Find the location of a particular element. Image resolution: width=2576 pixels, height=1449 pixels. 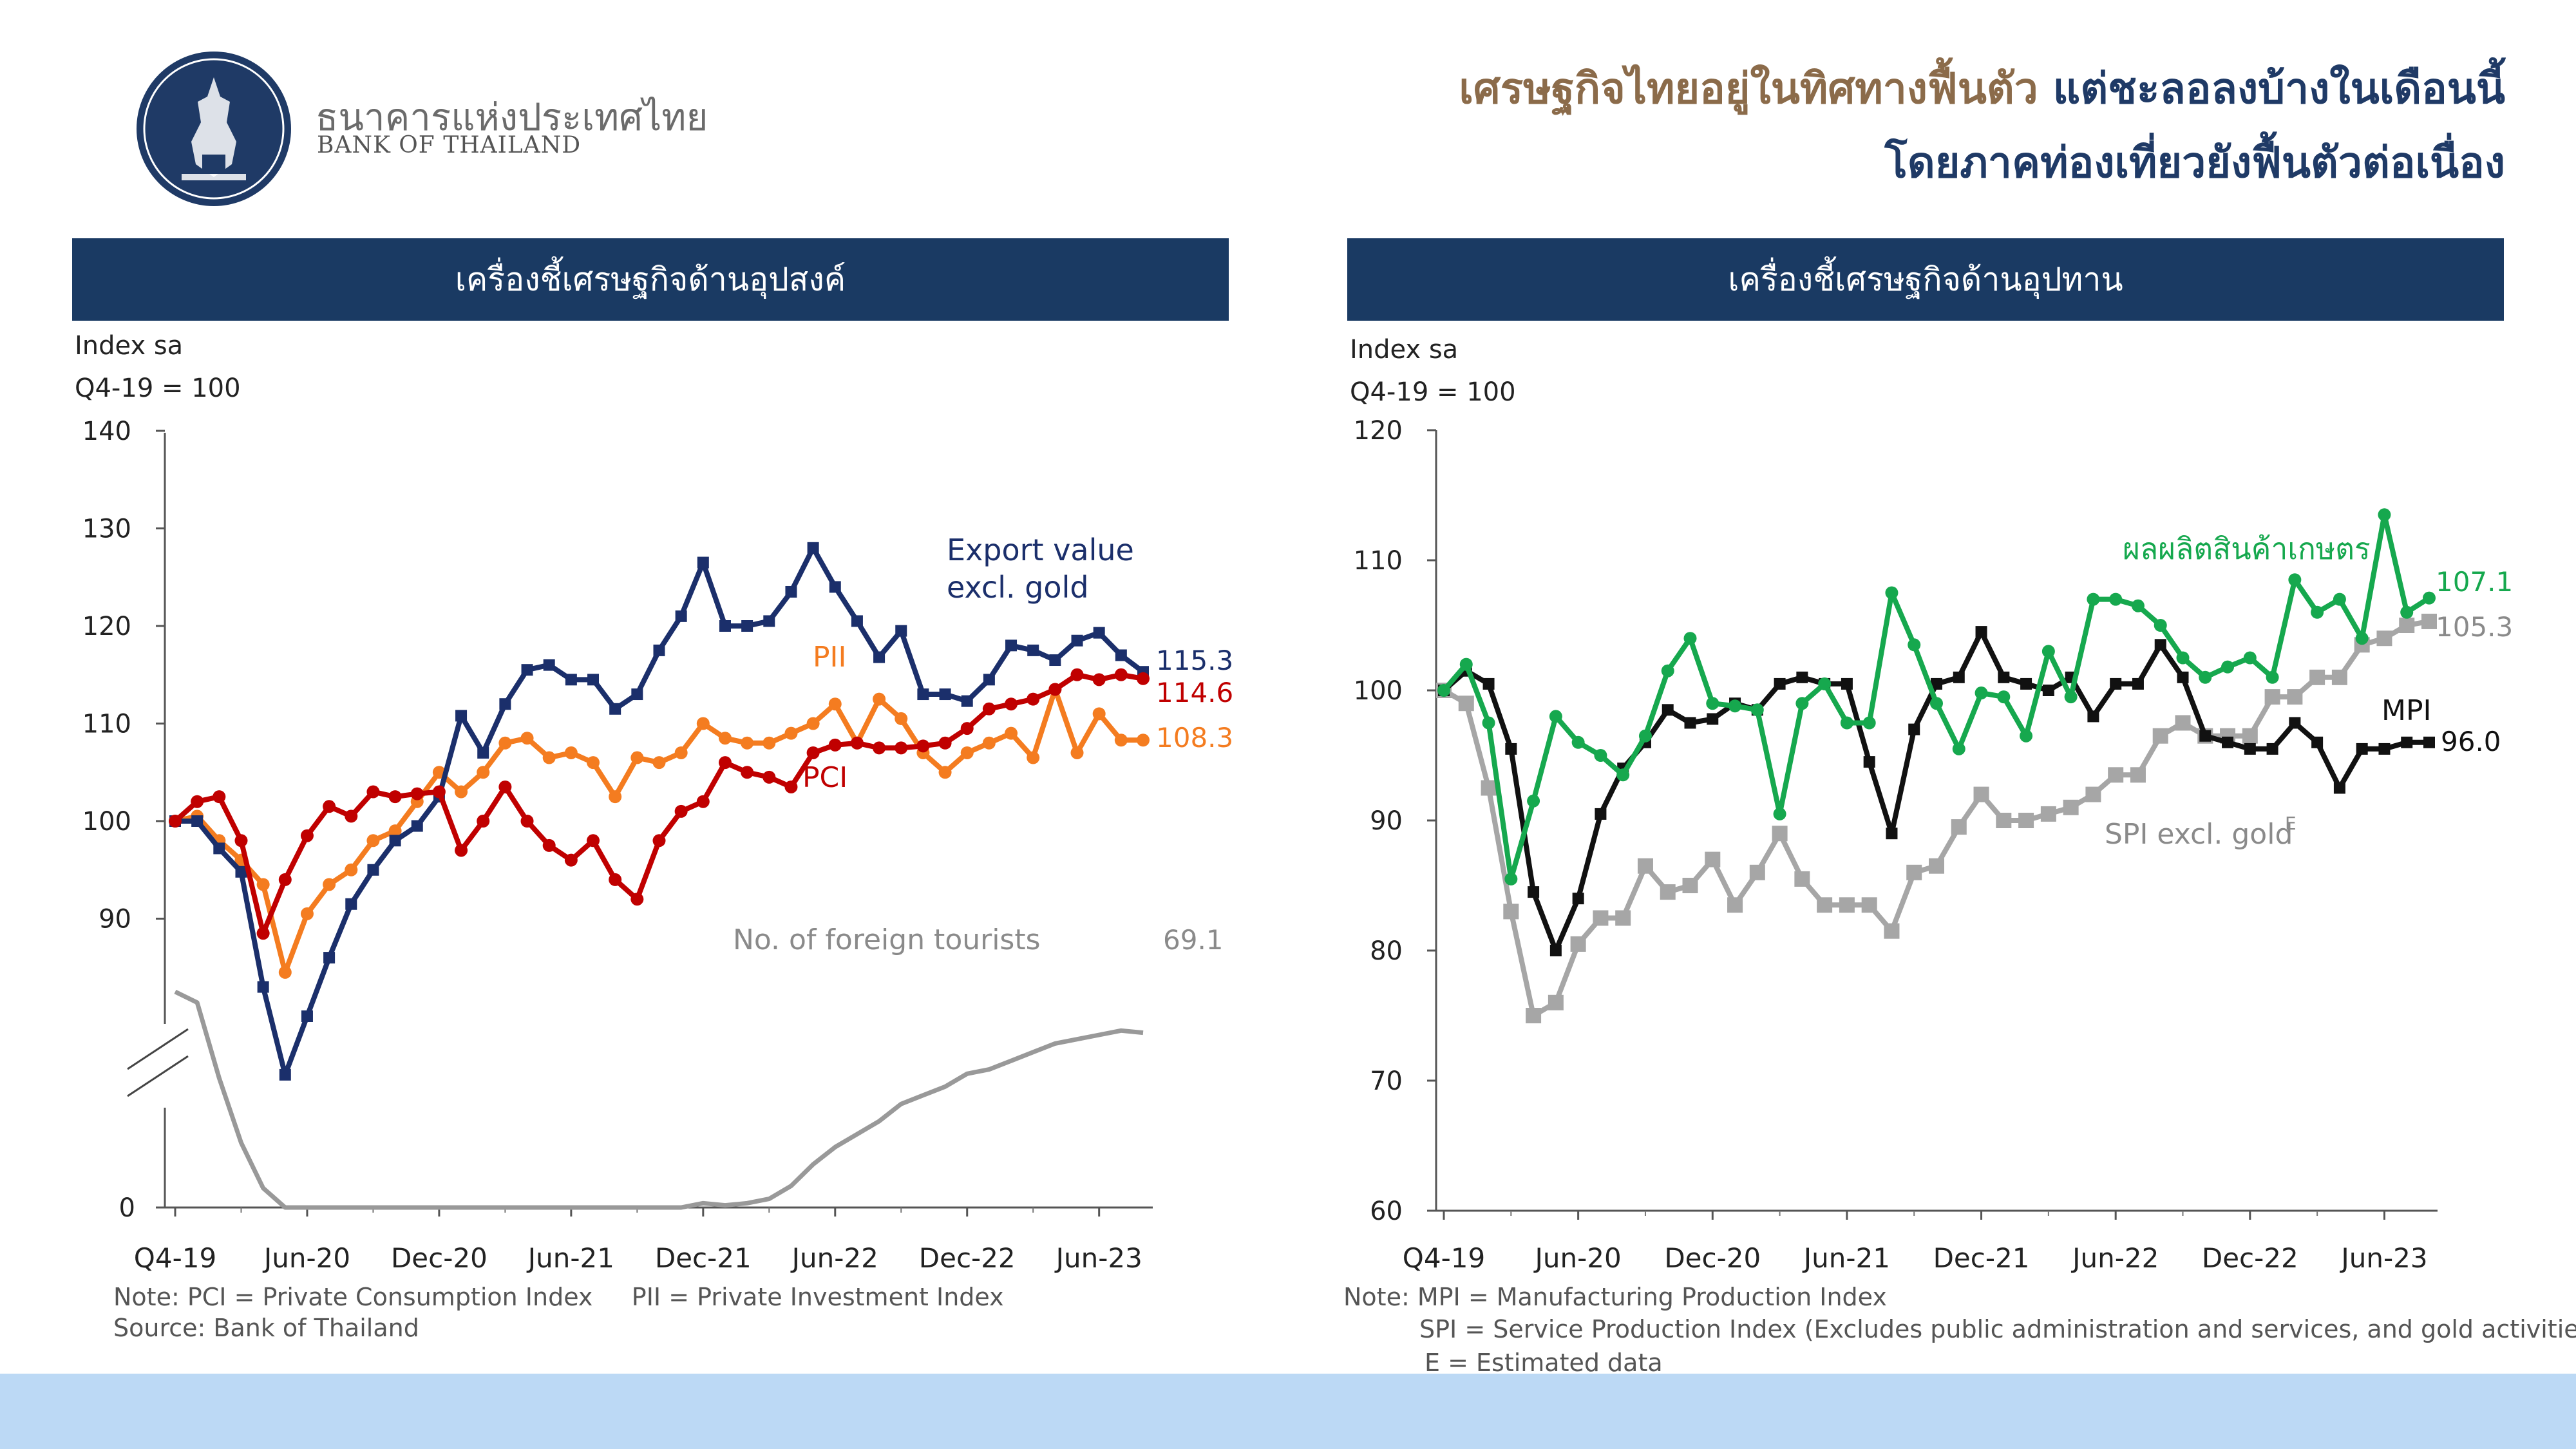

pci-label: PCI is located at coordinates (825, 778).